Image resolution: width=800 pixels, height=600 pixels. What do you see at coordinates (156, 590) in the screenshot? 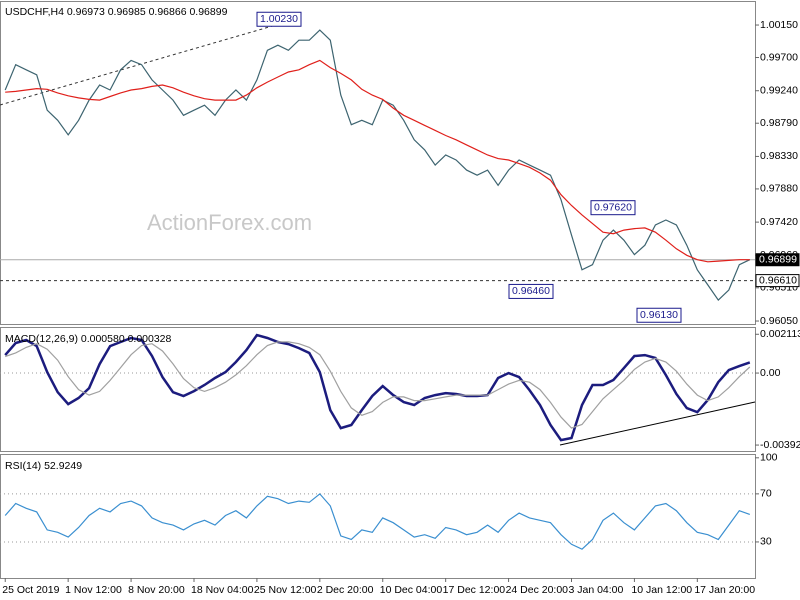
I see `x-tick-label: 8 Nov 20:00` at bounding box center [156, 590].